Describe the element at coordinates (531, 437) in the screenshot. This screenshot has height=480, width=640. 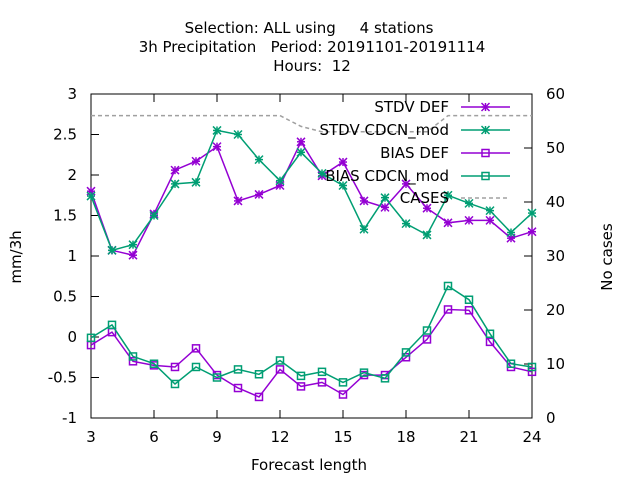
I see `x-tick-label: 24` at that location.